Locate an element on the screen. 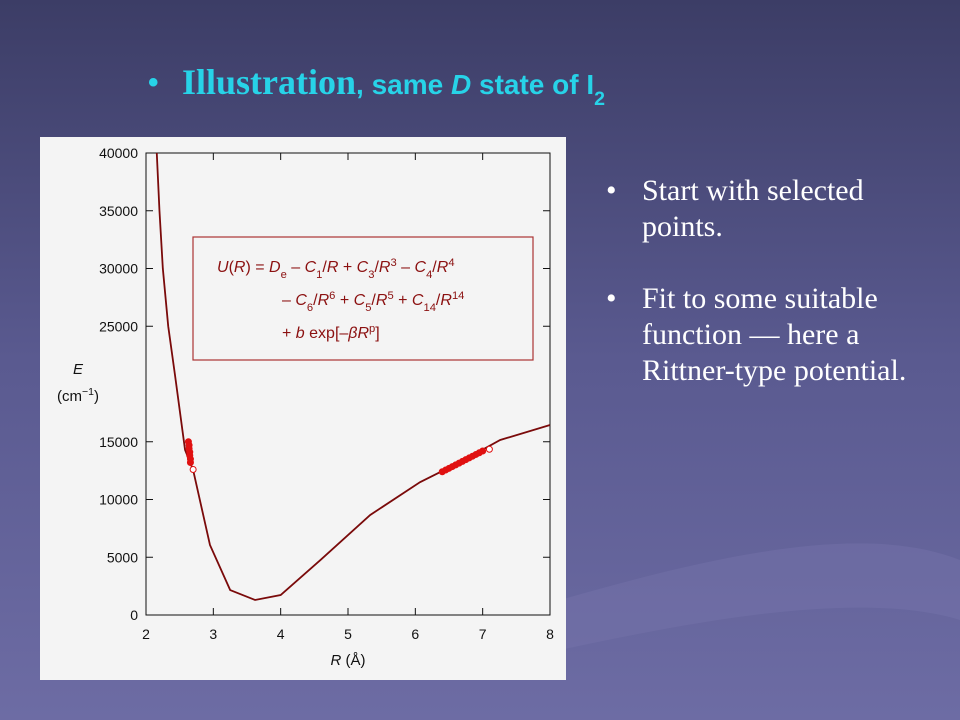 Image resolution: width=960 pixels, height=720 pixels. x-tick-label: 8 is located at coordinates (550, 634).